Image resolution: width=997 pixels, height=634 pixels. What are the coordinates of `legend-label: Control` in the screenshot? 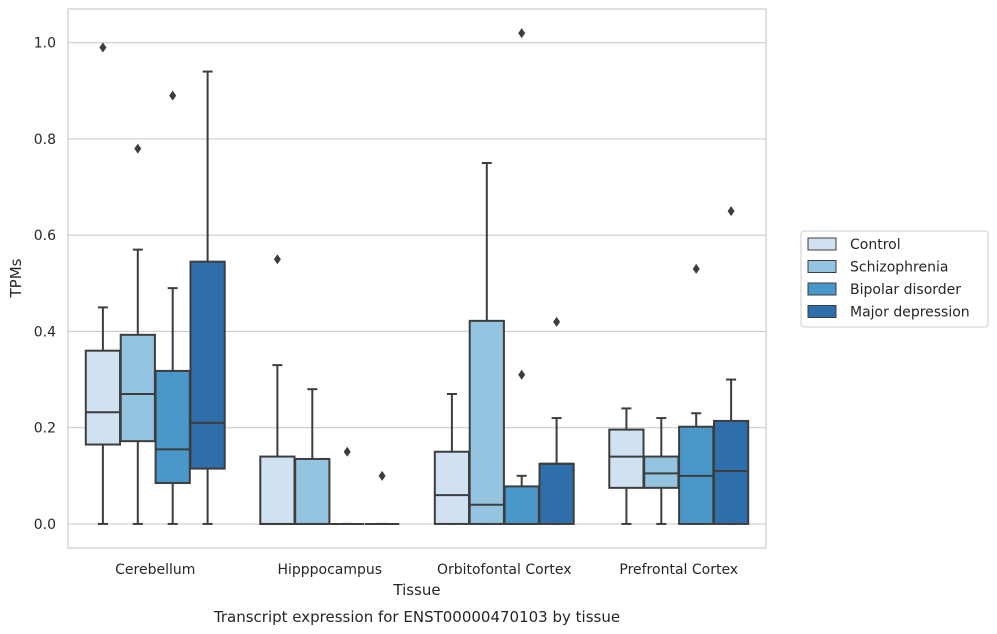 It's located at (875, 245).